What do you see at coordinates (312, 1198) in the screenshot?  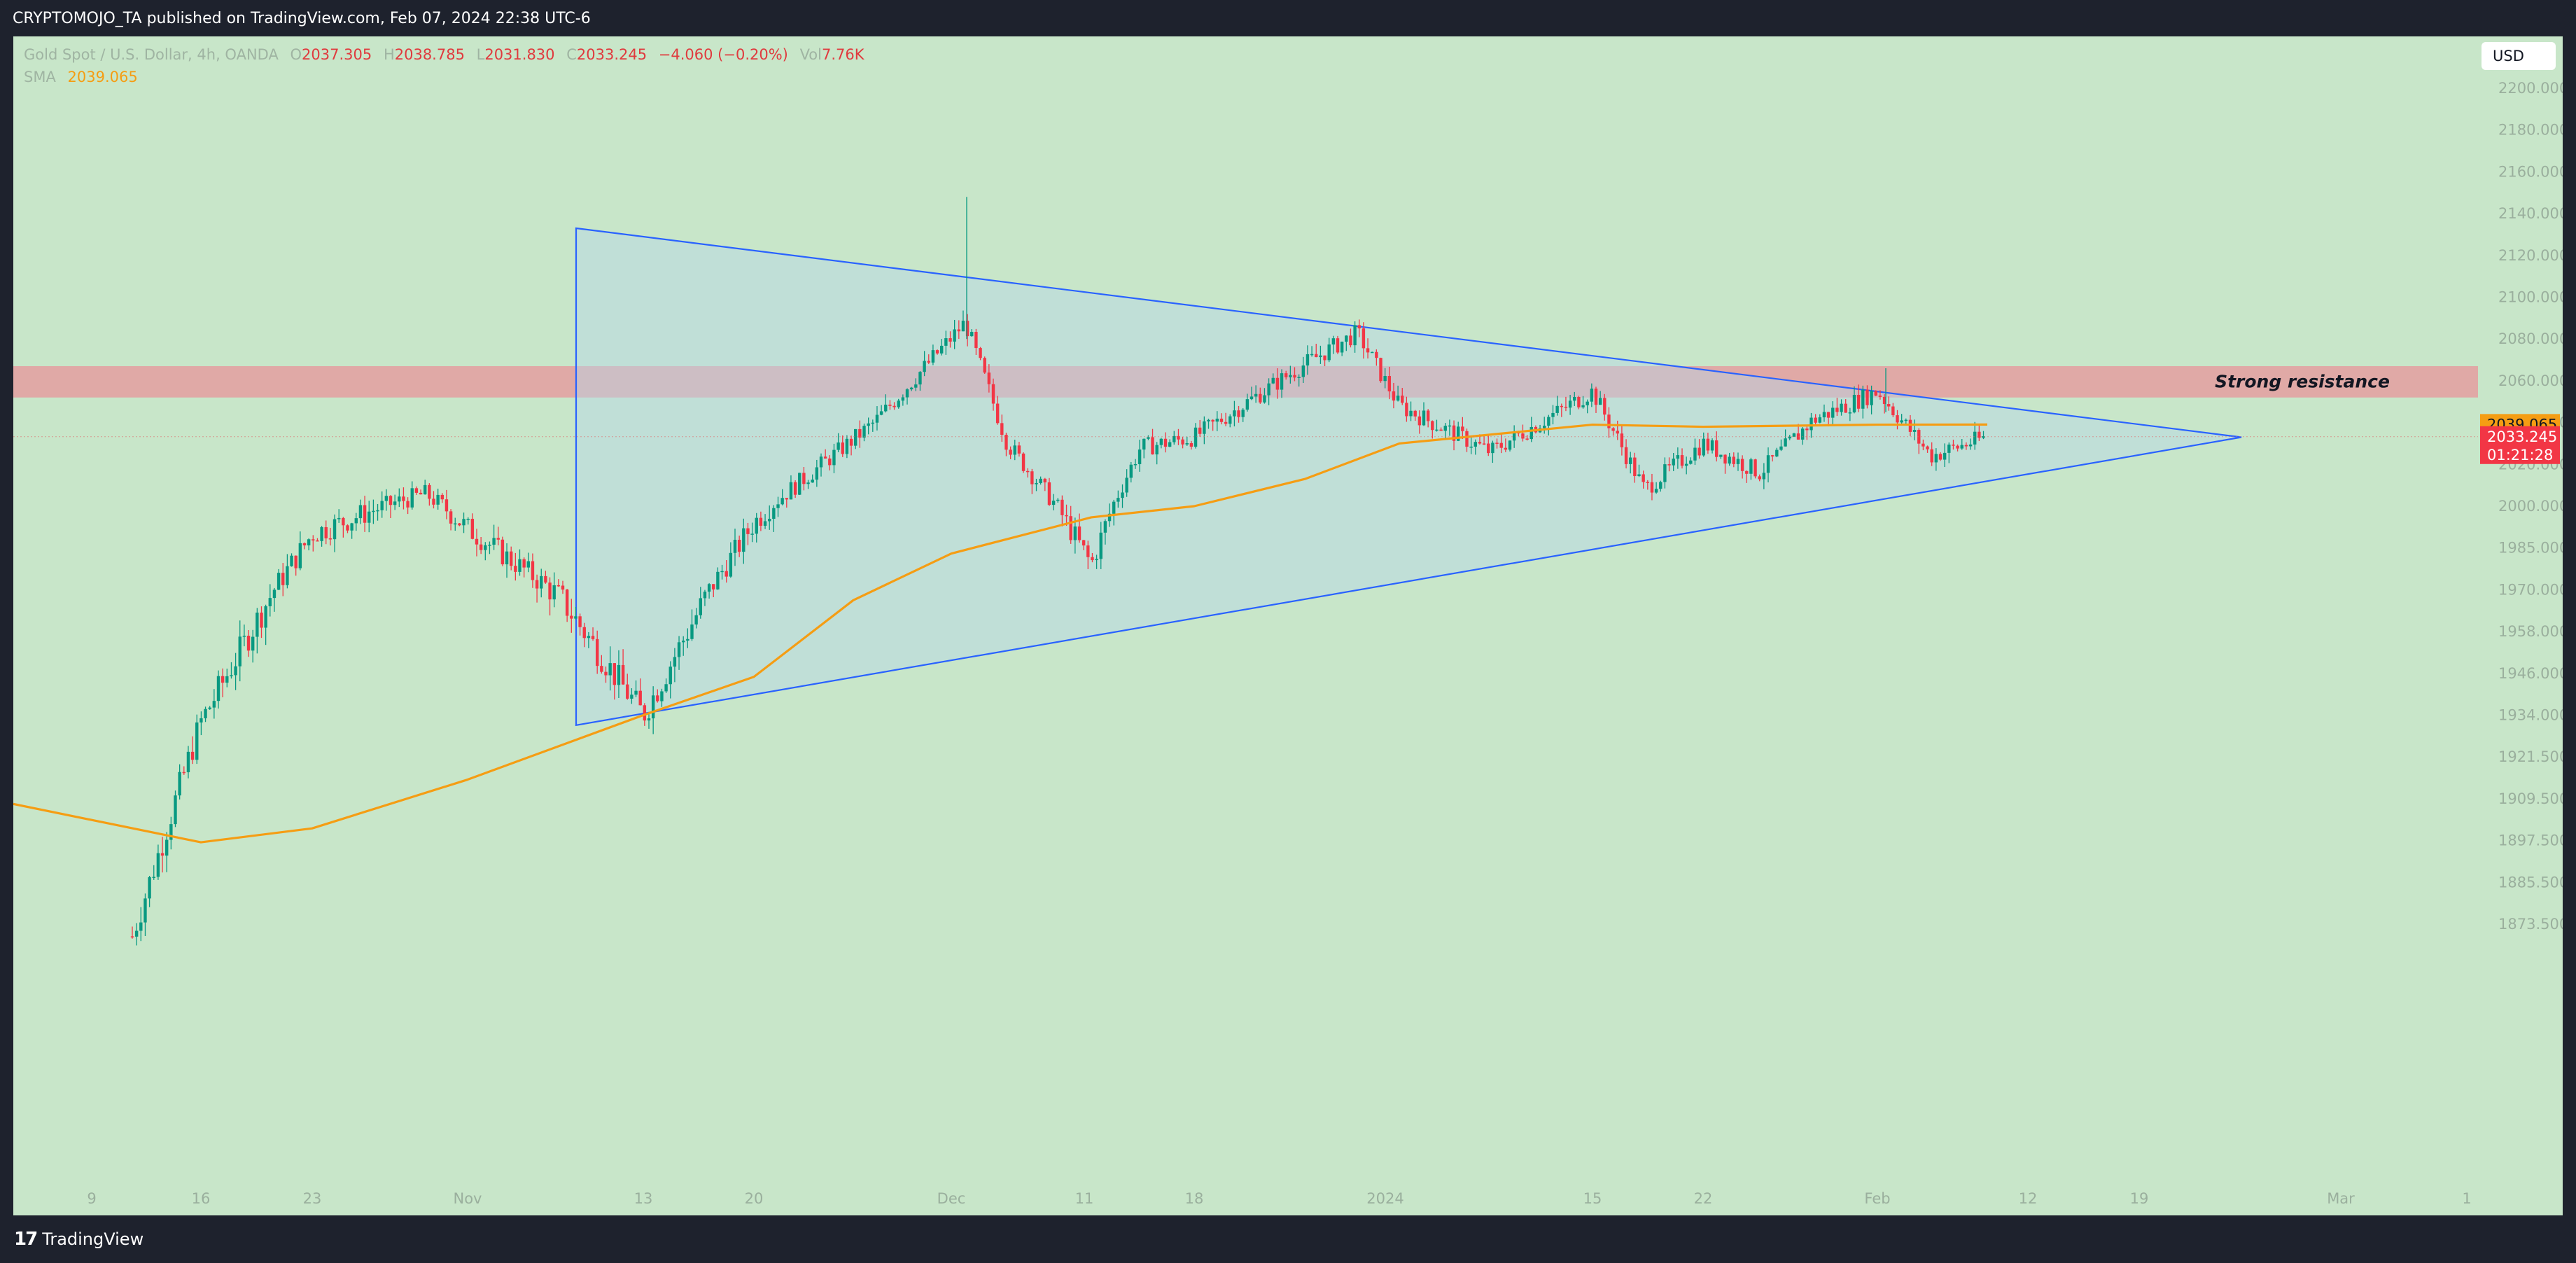 I see `time-tick-label: 23` at bounding box center [312, 1198].